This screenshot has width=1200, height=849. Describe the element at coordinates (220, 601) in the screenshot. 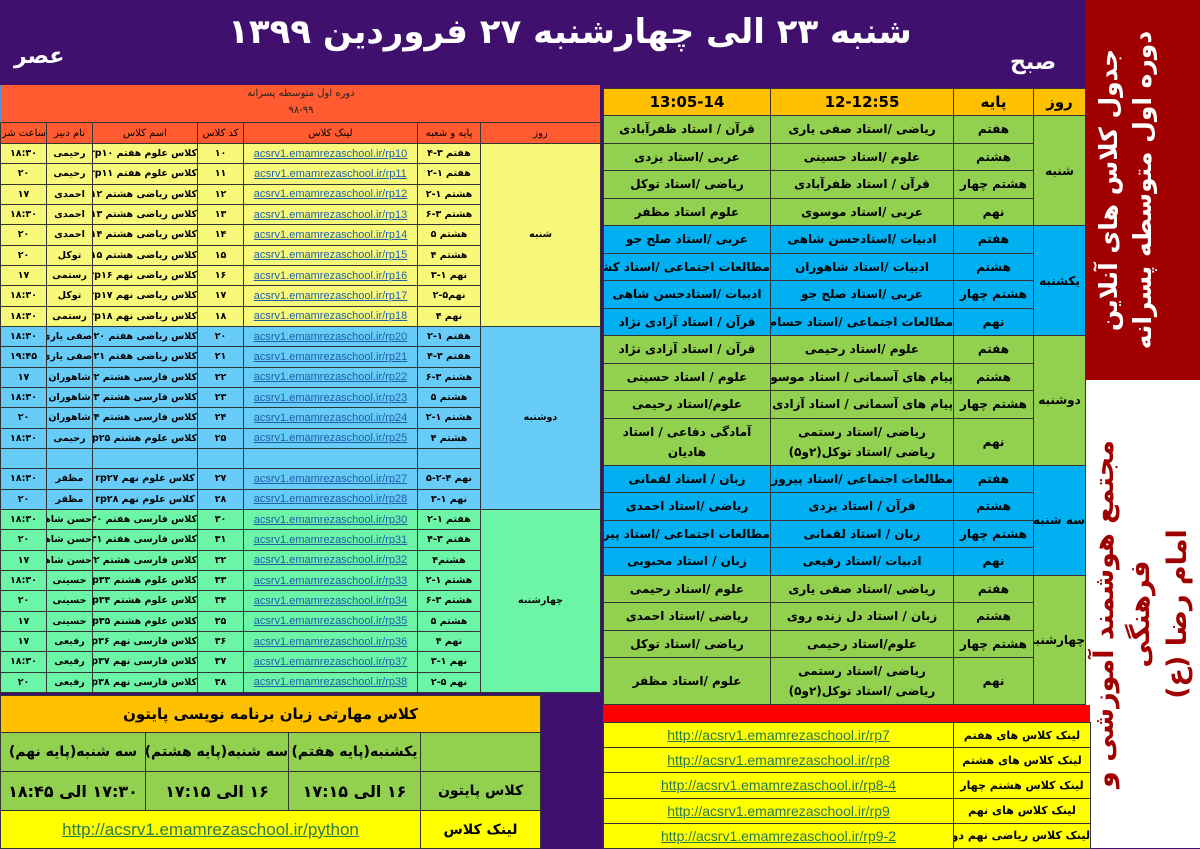

I see `class-code: ۳۴` at that location.